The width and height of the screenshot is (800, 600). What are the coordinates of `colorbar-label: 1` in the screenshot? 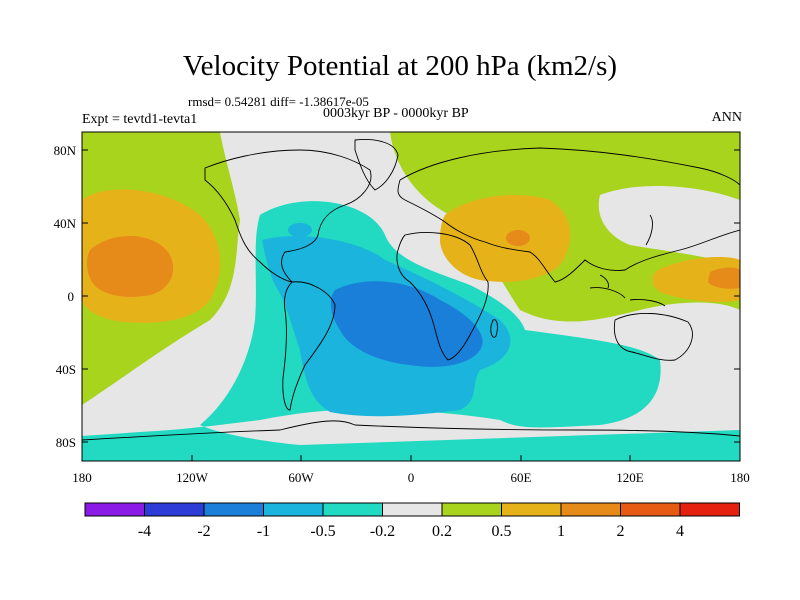 It's located at (561, 531).